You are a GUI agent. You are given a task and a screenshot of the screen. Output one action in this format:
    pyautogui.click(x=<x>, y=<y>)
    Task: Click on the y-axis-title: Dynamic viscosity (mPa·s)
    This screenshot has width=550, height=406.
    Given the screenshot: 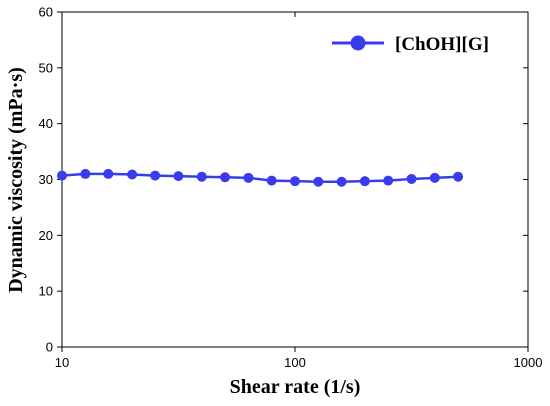 What is the action you would take?
    pyautogui.click(x=16, y=180)
    